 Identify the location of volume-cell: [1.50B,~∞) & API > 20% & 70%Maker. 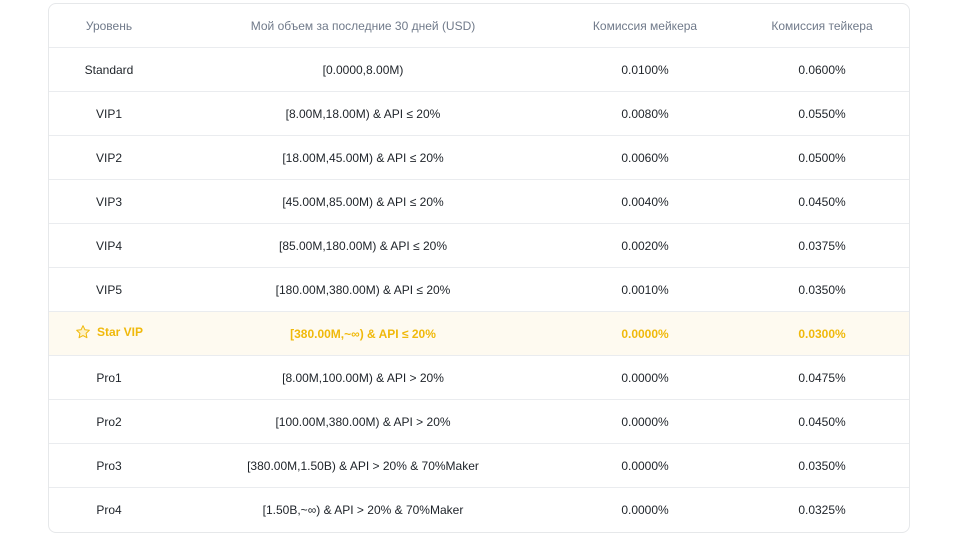
(363, 510).